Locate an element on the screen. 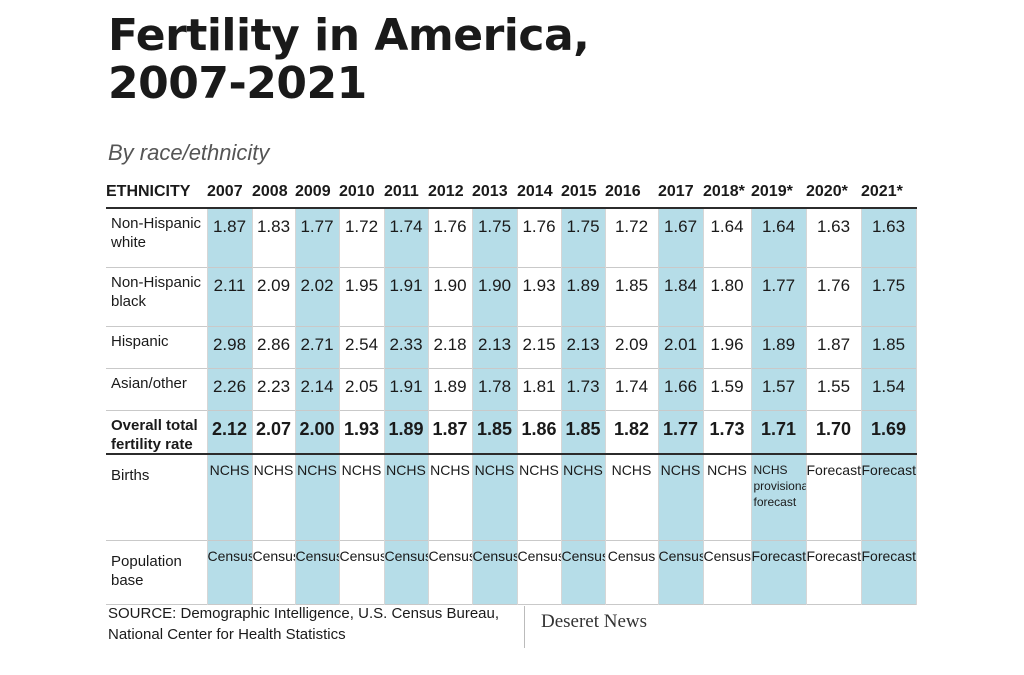 The width and height of the screenshot is (1024, 675). row-label-text: Hispanic is located at coordinates (158, 339).